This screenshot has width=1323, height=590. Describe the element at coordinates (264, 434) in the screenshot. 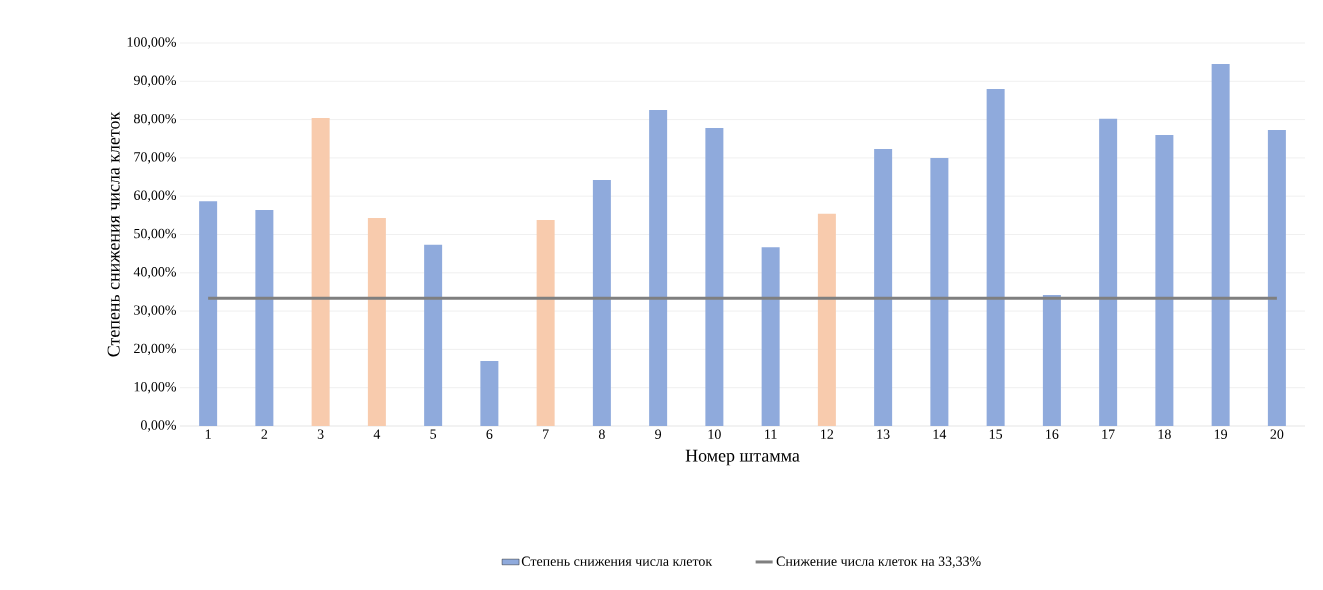

I see `x-tick-label: 2` at that location.